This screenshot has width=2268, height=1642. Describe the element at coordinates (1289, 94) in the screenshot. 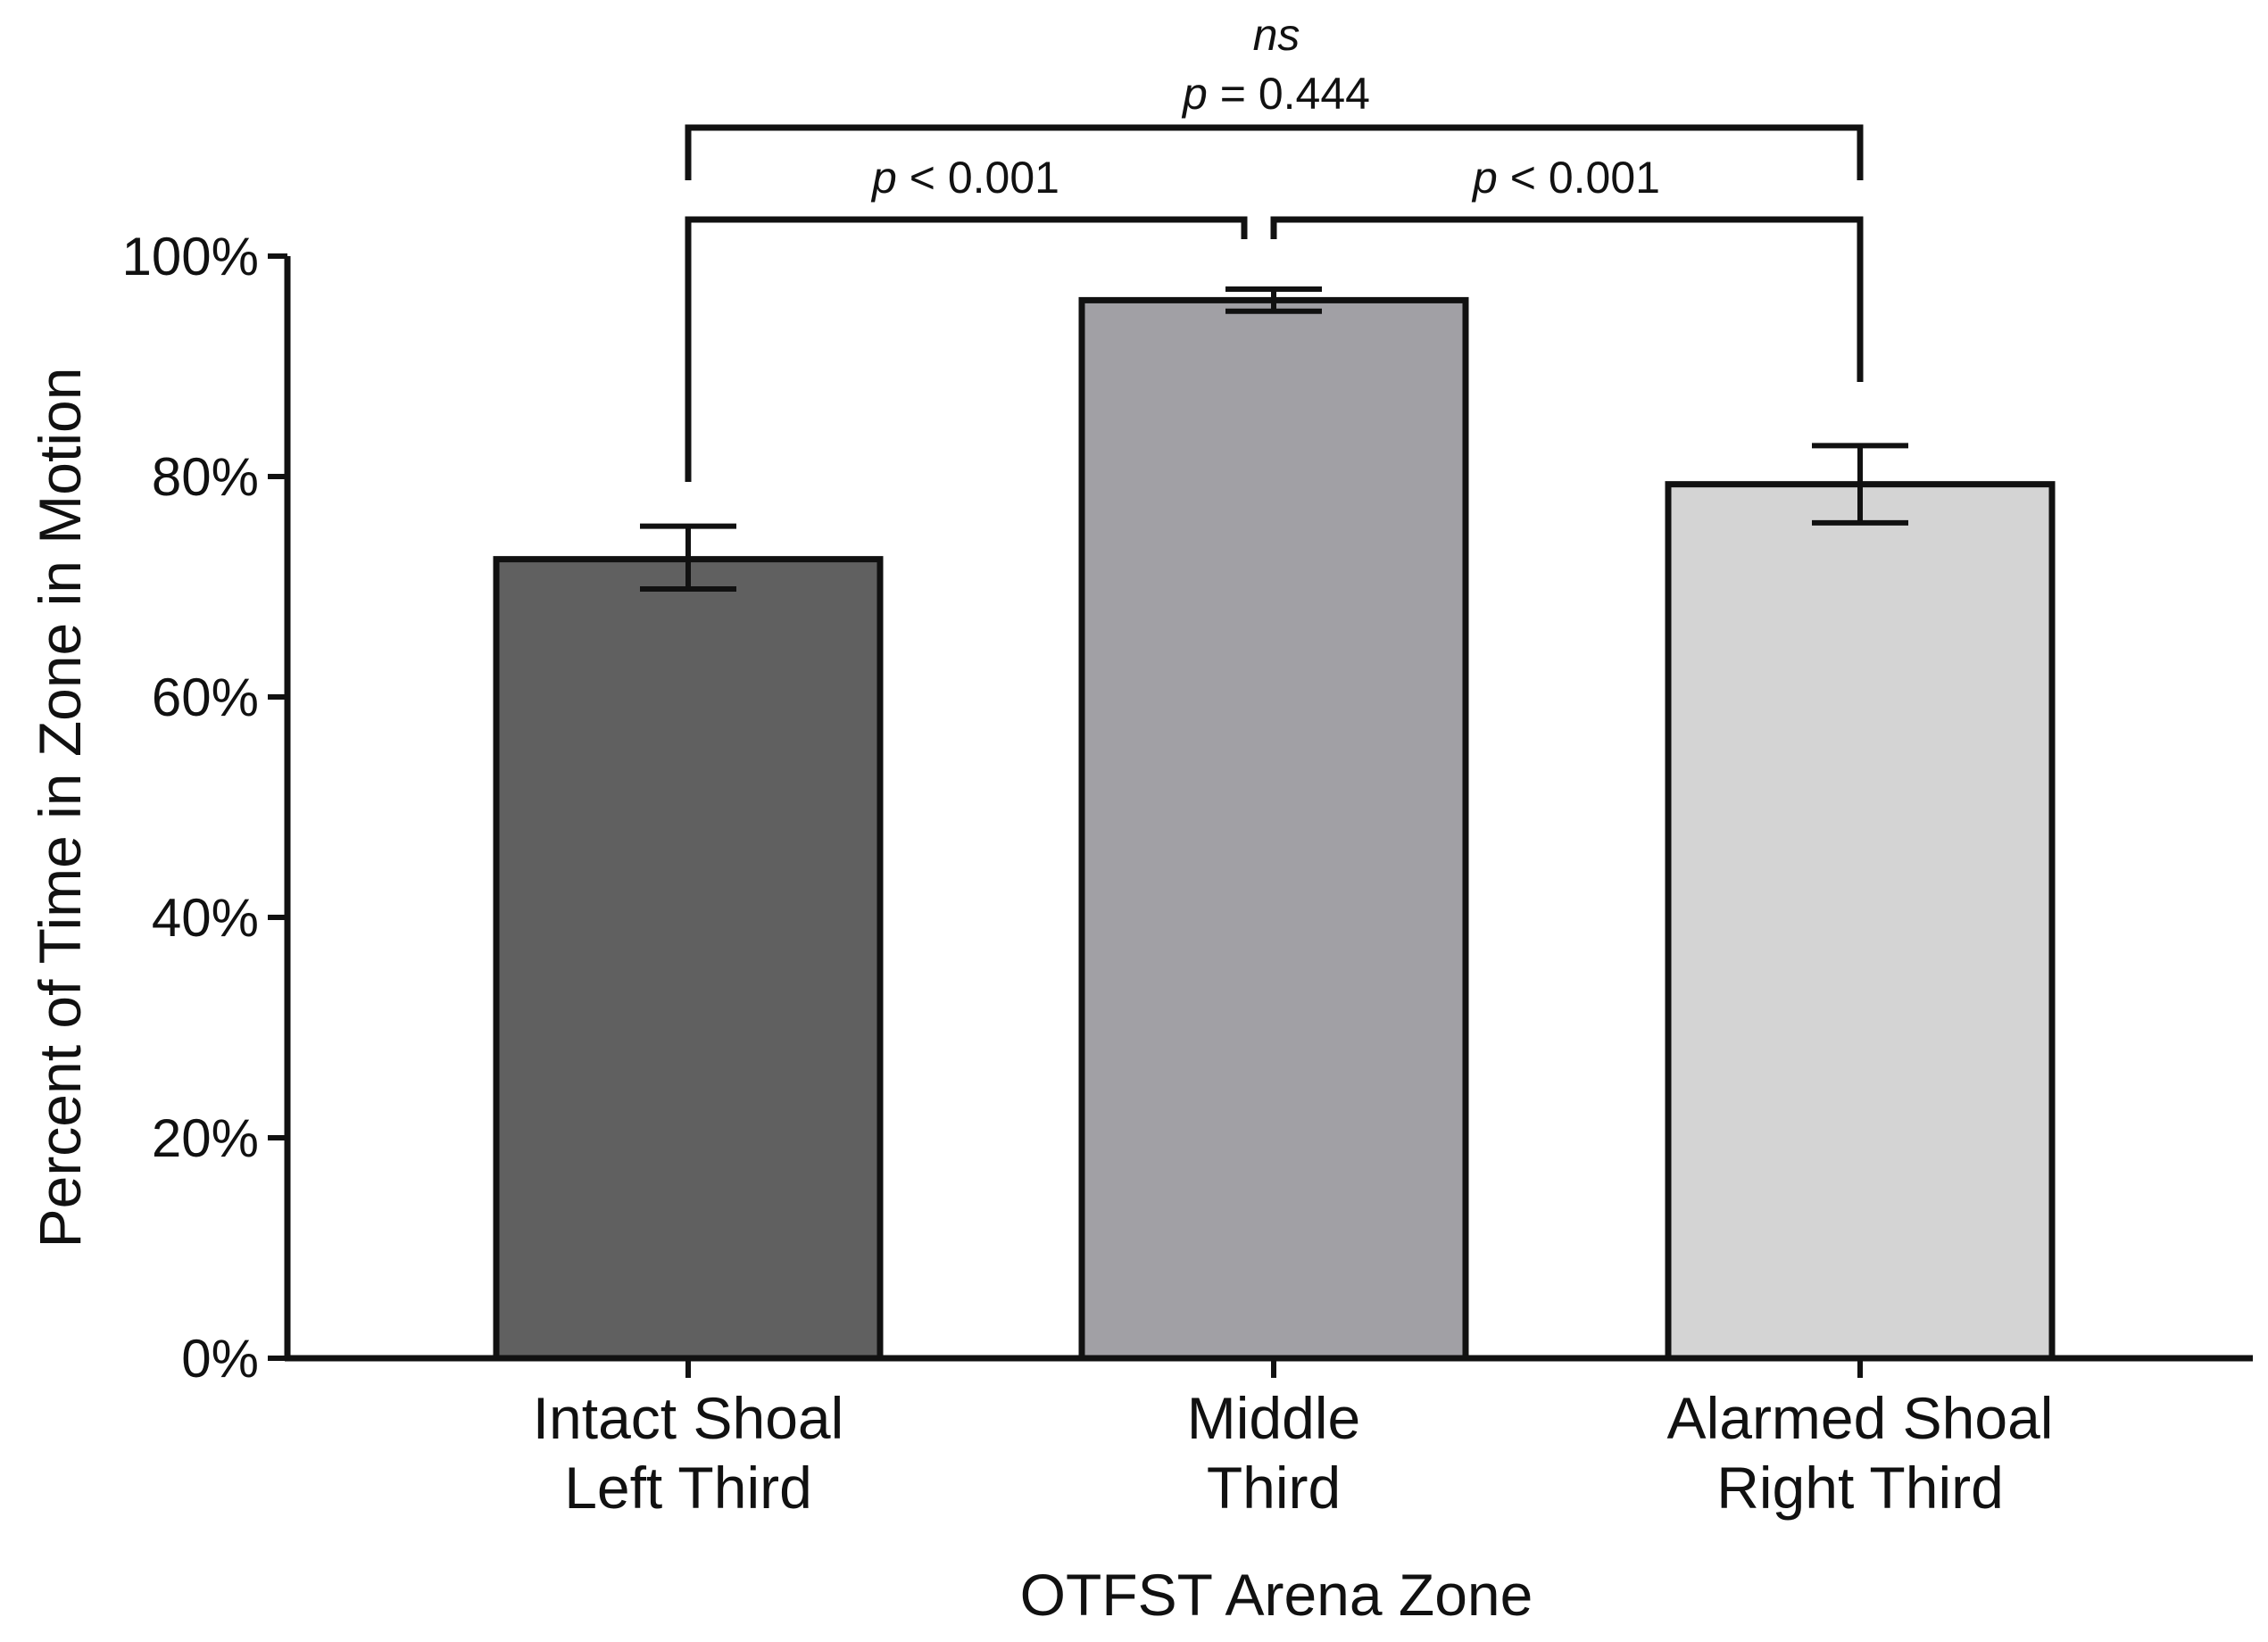

I see `p-value: = 0.444` at that location.